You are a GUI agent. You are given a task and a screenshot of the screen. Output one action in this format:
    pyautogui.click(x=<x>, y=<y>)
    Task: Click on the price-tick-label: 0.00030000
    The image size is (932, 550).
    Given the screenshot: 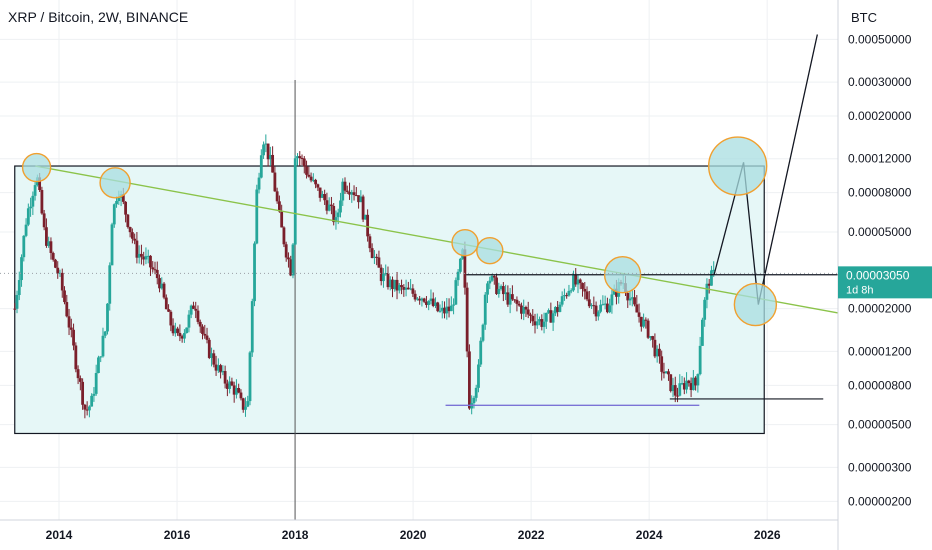 What is the action you would take?
    pyautogui.click(x=880, y=82)
    